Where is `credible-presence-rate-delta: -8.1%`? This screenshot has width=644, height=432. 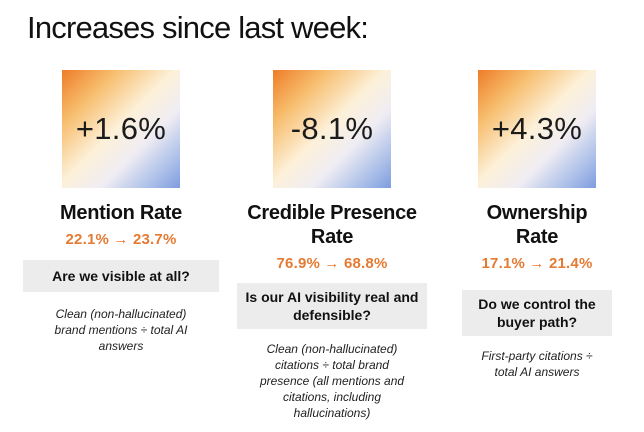
credible-presence-rate-delta: -8.1% is located at coordinates (332, 128).